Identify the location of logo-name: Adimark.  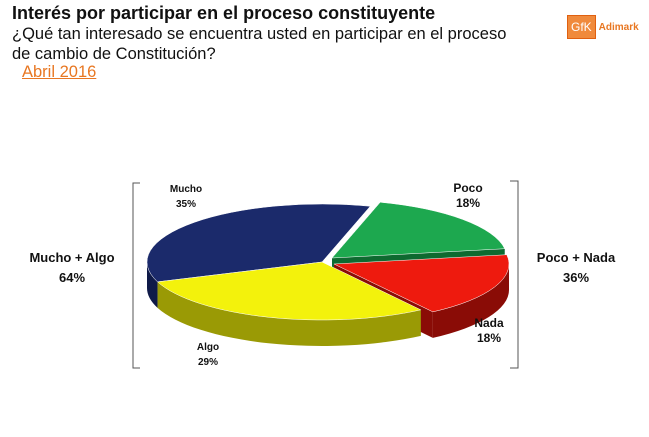
(618, 27).